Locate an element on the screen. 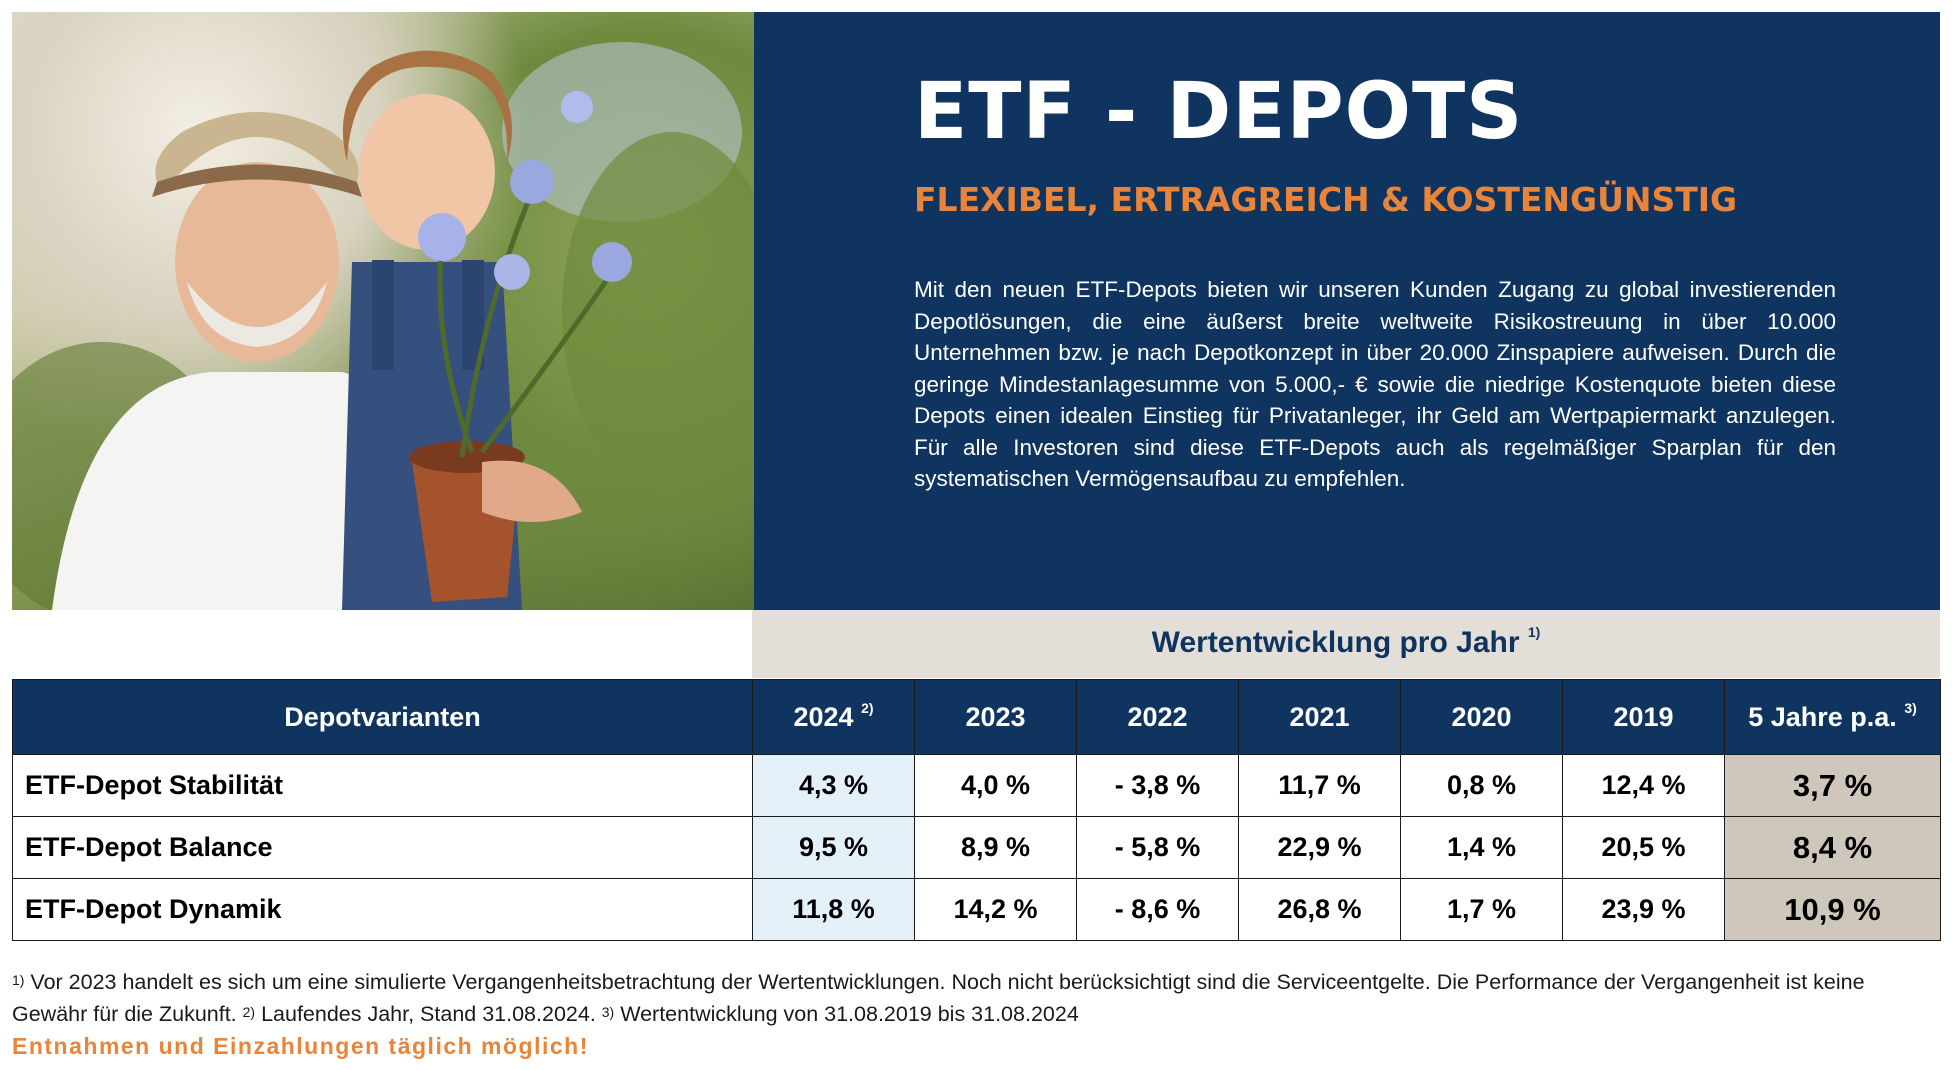 The width and height of the screenshot is (1952, 1070). performance-heading: Wertentwicklung pro Jahr 1) is located at coordinates (1346, 641).